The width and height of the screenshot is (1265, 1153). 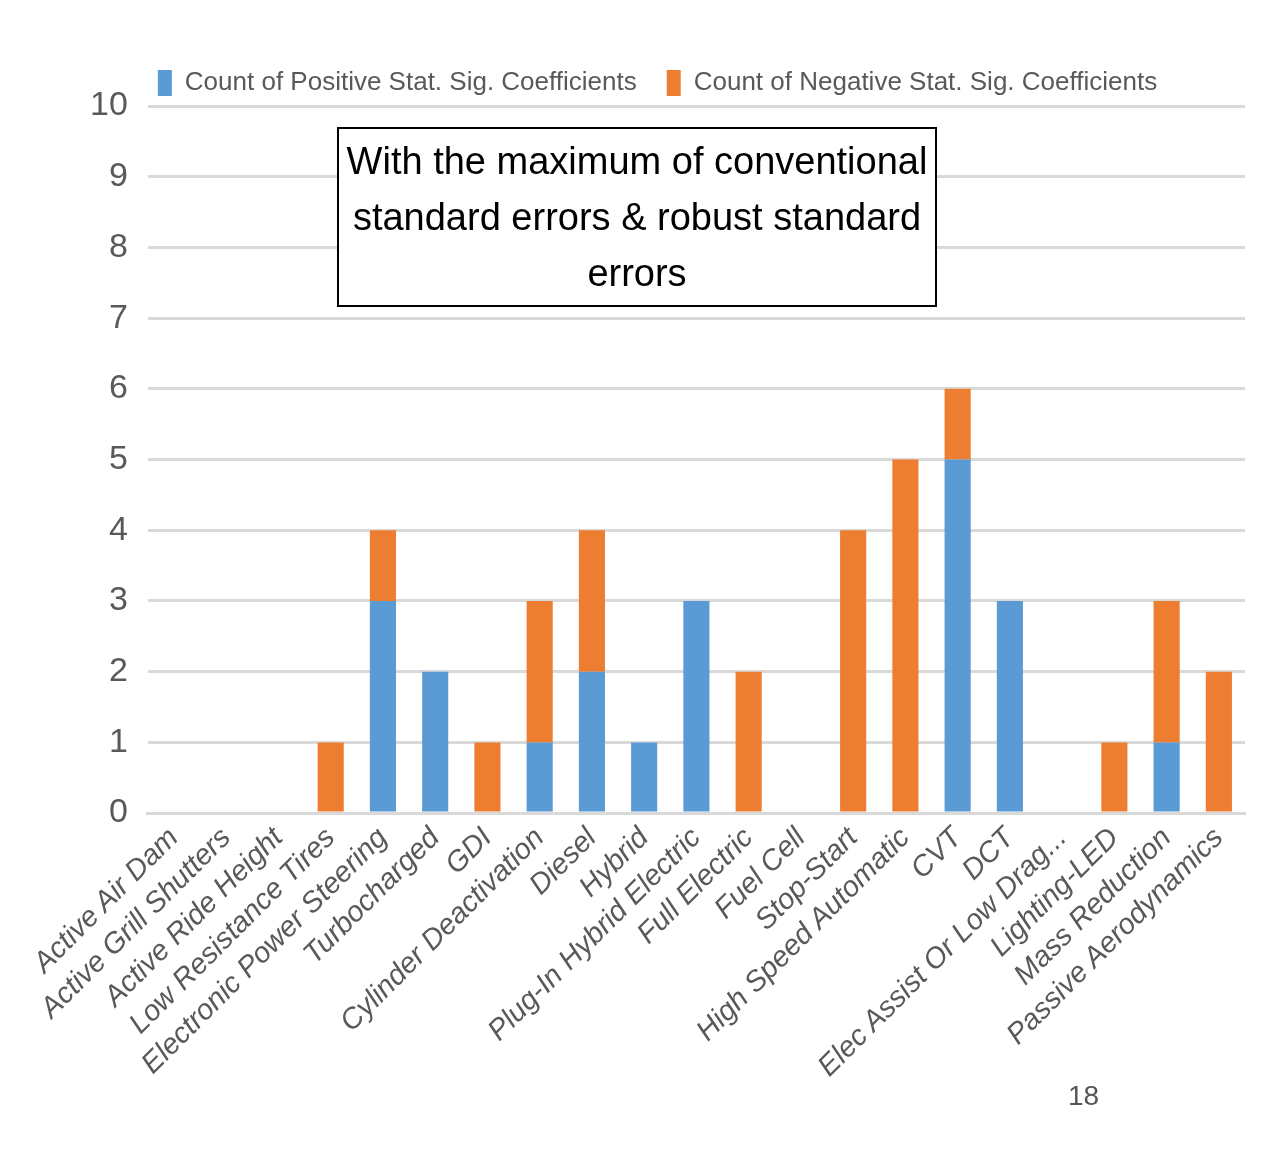 I want to click on y-tick-label: 10, so click(x=108, y=103).